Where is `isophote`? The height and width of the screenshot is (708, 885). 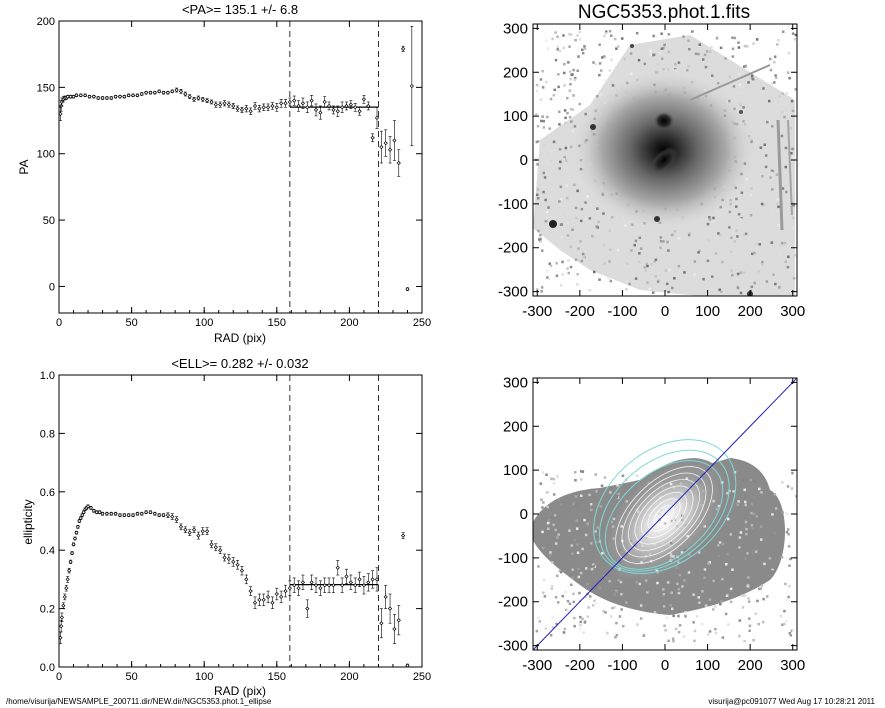
isophote is located at coordinates (664, 515).